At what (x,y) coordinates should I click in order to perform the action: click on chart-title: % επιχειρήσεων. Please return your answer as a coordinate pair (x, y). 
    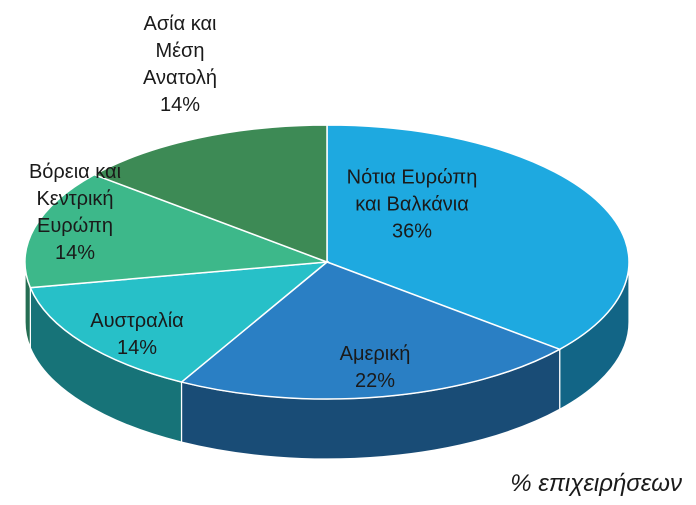
    Looking at the image, I should click on (596, 483).